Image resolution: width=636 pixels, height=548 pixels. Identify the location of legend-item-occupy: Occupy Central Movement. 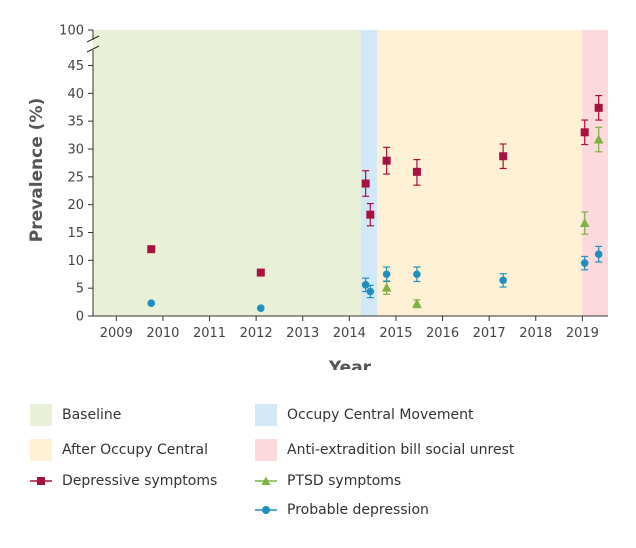
(364, 415).